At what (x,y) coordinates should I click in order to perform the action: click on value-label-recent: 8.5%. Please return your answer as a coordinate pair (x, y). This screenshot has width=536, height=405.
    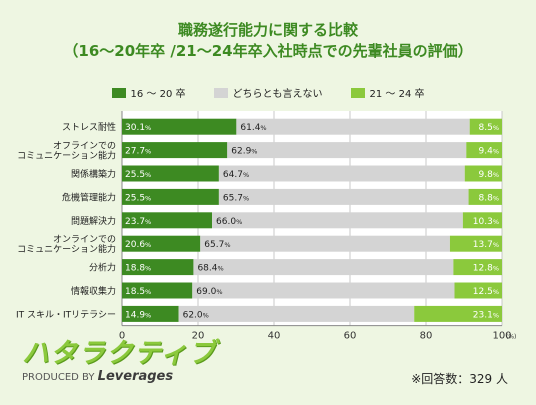
    Looking at the image, I should click on (488, 128).